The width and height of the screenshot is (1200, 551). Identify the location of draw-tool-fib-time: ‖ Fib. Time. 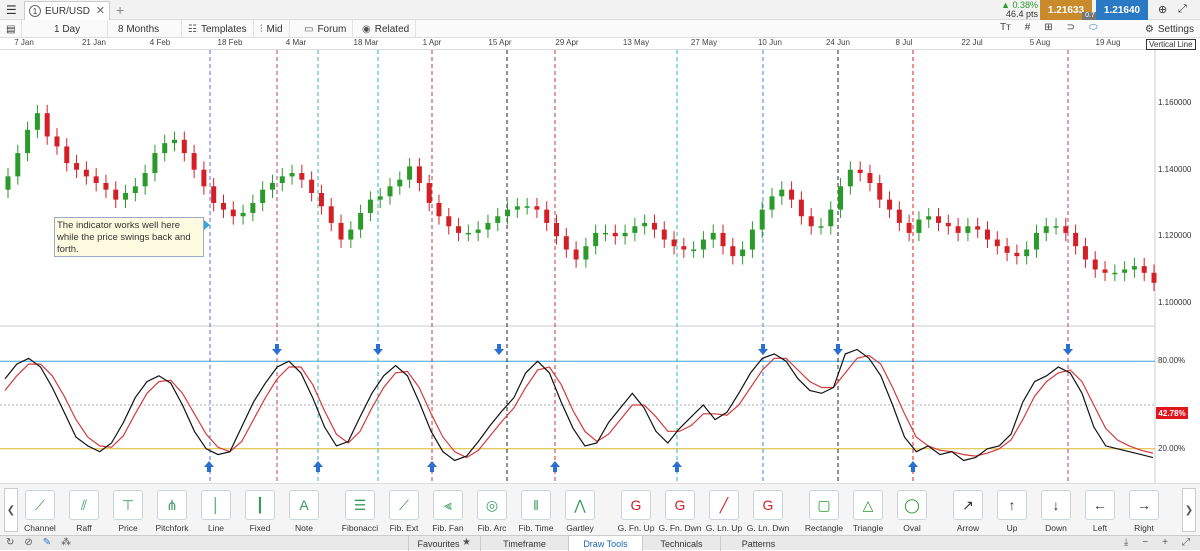
(536, 511).